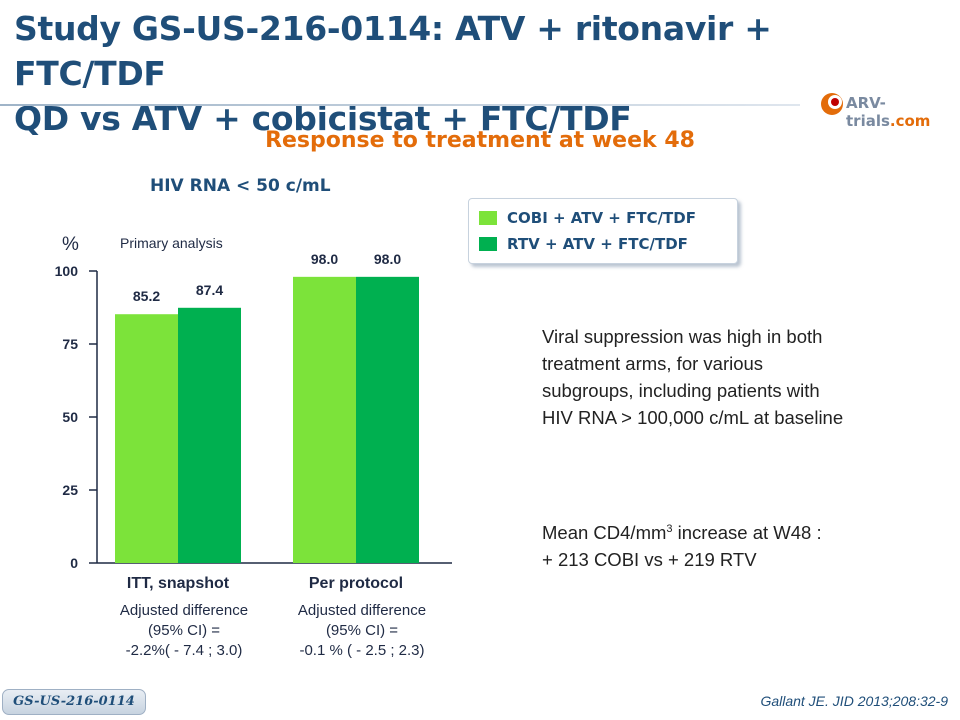 This screenshot has width=960, height=720. Describe the element at coordinates (597, 244) in the screenshot. I see `legend-label-rtv: RTV + ATV + FTC/TDF` at that location.